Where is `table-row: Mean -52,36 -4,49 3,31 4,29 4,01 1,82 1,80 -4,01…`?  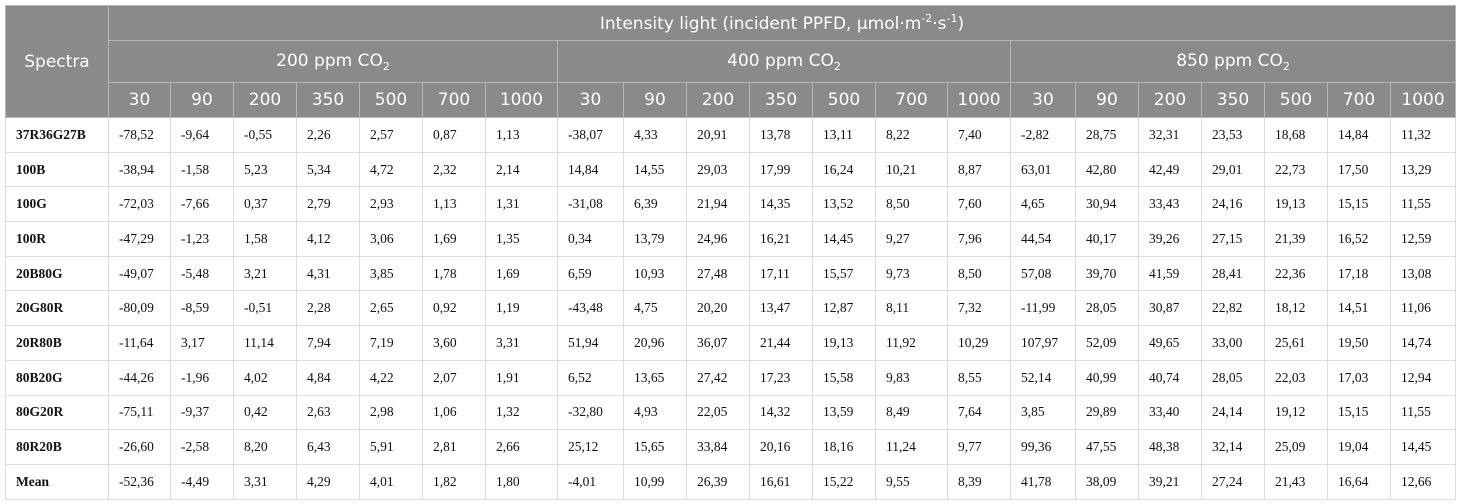
table-row: Mean -52,36 -4,49 3,31 4,29 4,01 1,82 1,80 -4,01… is located at coordinates (731, 481).